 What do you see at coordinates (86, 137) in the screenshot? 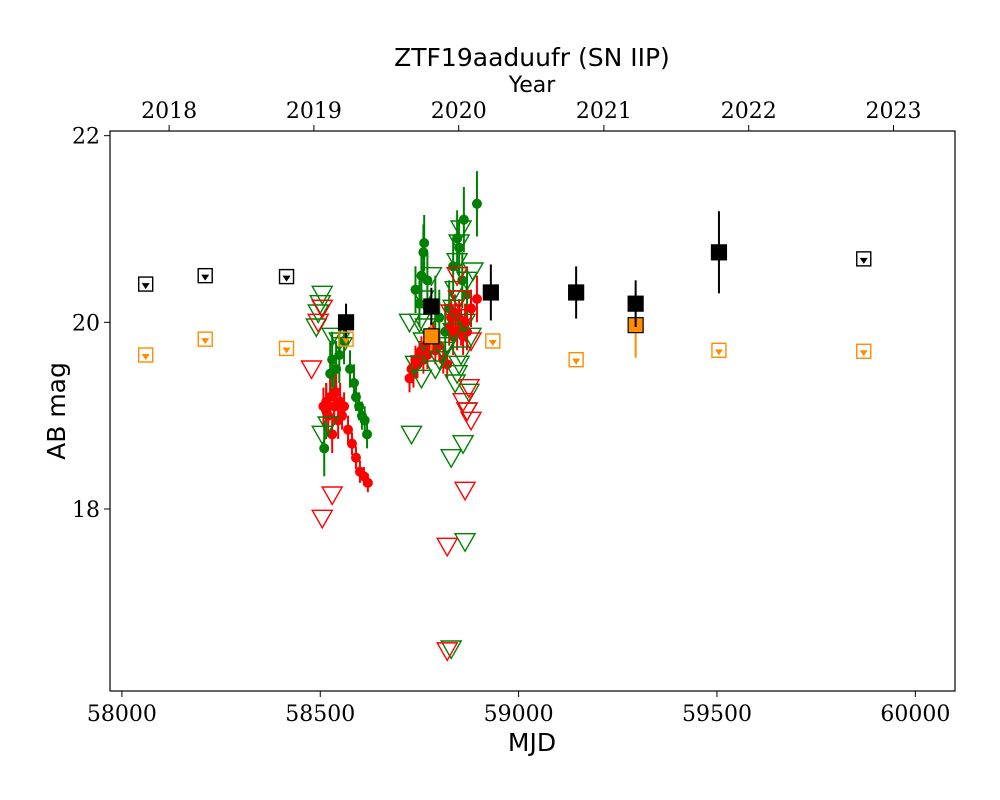
I see `y-tick-label: 22` at bounding box center [86, 137].